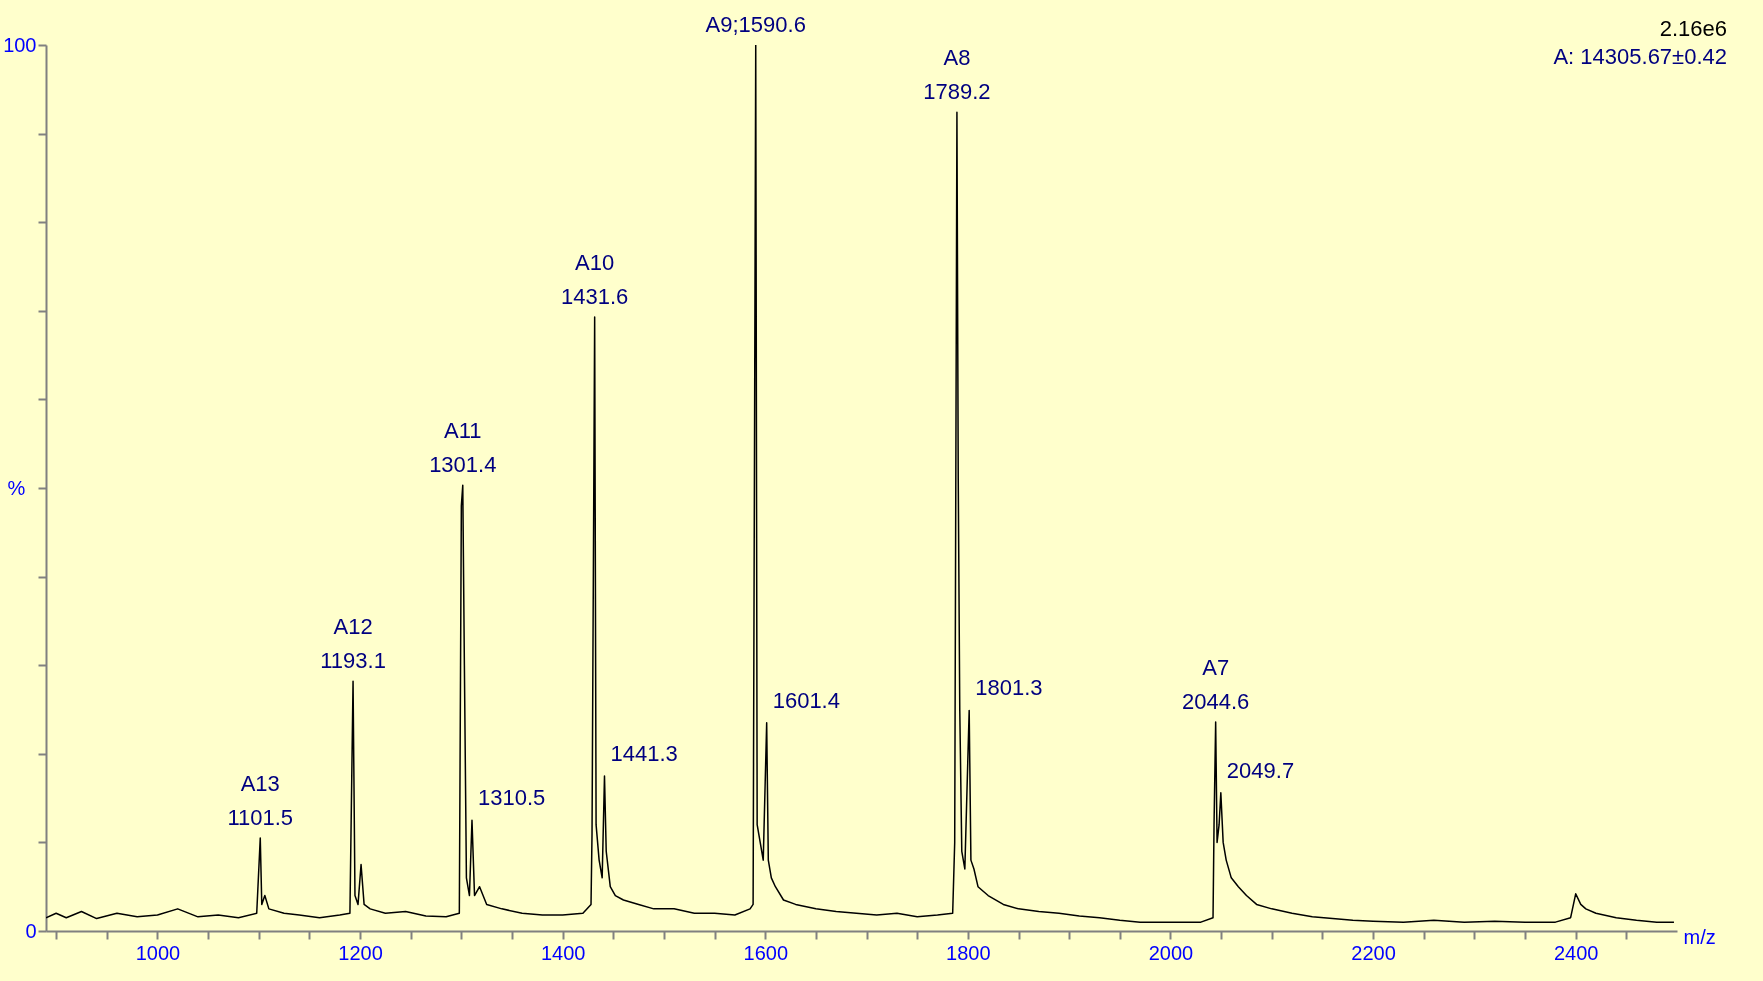 The image size is (1763, 981). Describe the element at coordinates (957, 58) in the screenshot. I see `annotation: A8` at that location.